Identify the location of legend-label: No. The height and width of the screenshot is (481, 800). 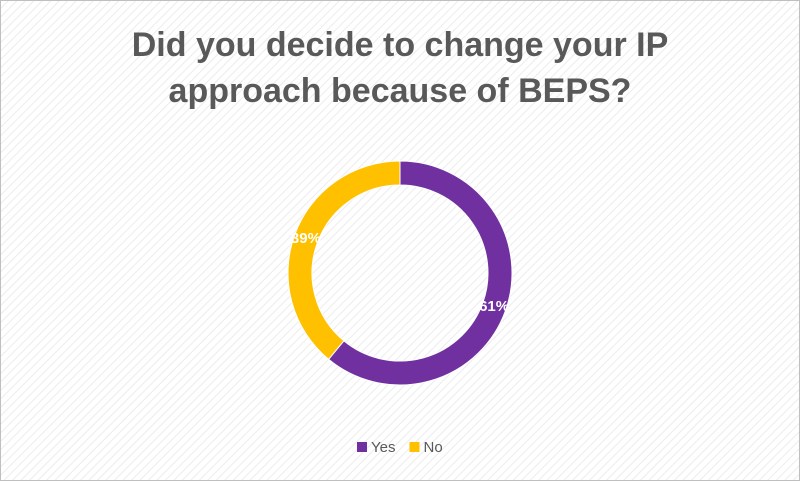
(432, 447).